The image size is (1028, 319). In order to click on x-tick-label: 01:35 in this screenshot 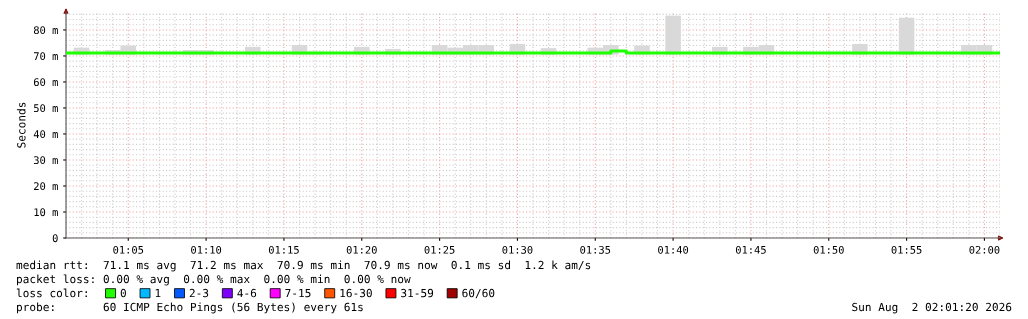, I will do `click(595, 249)`.